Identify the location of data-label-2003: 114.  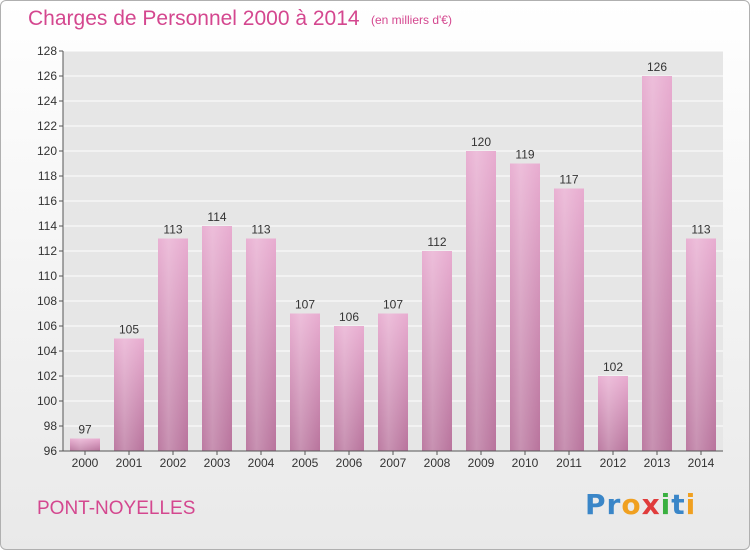
(216, 217).